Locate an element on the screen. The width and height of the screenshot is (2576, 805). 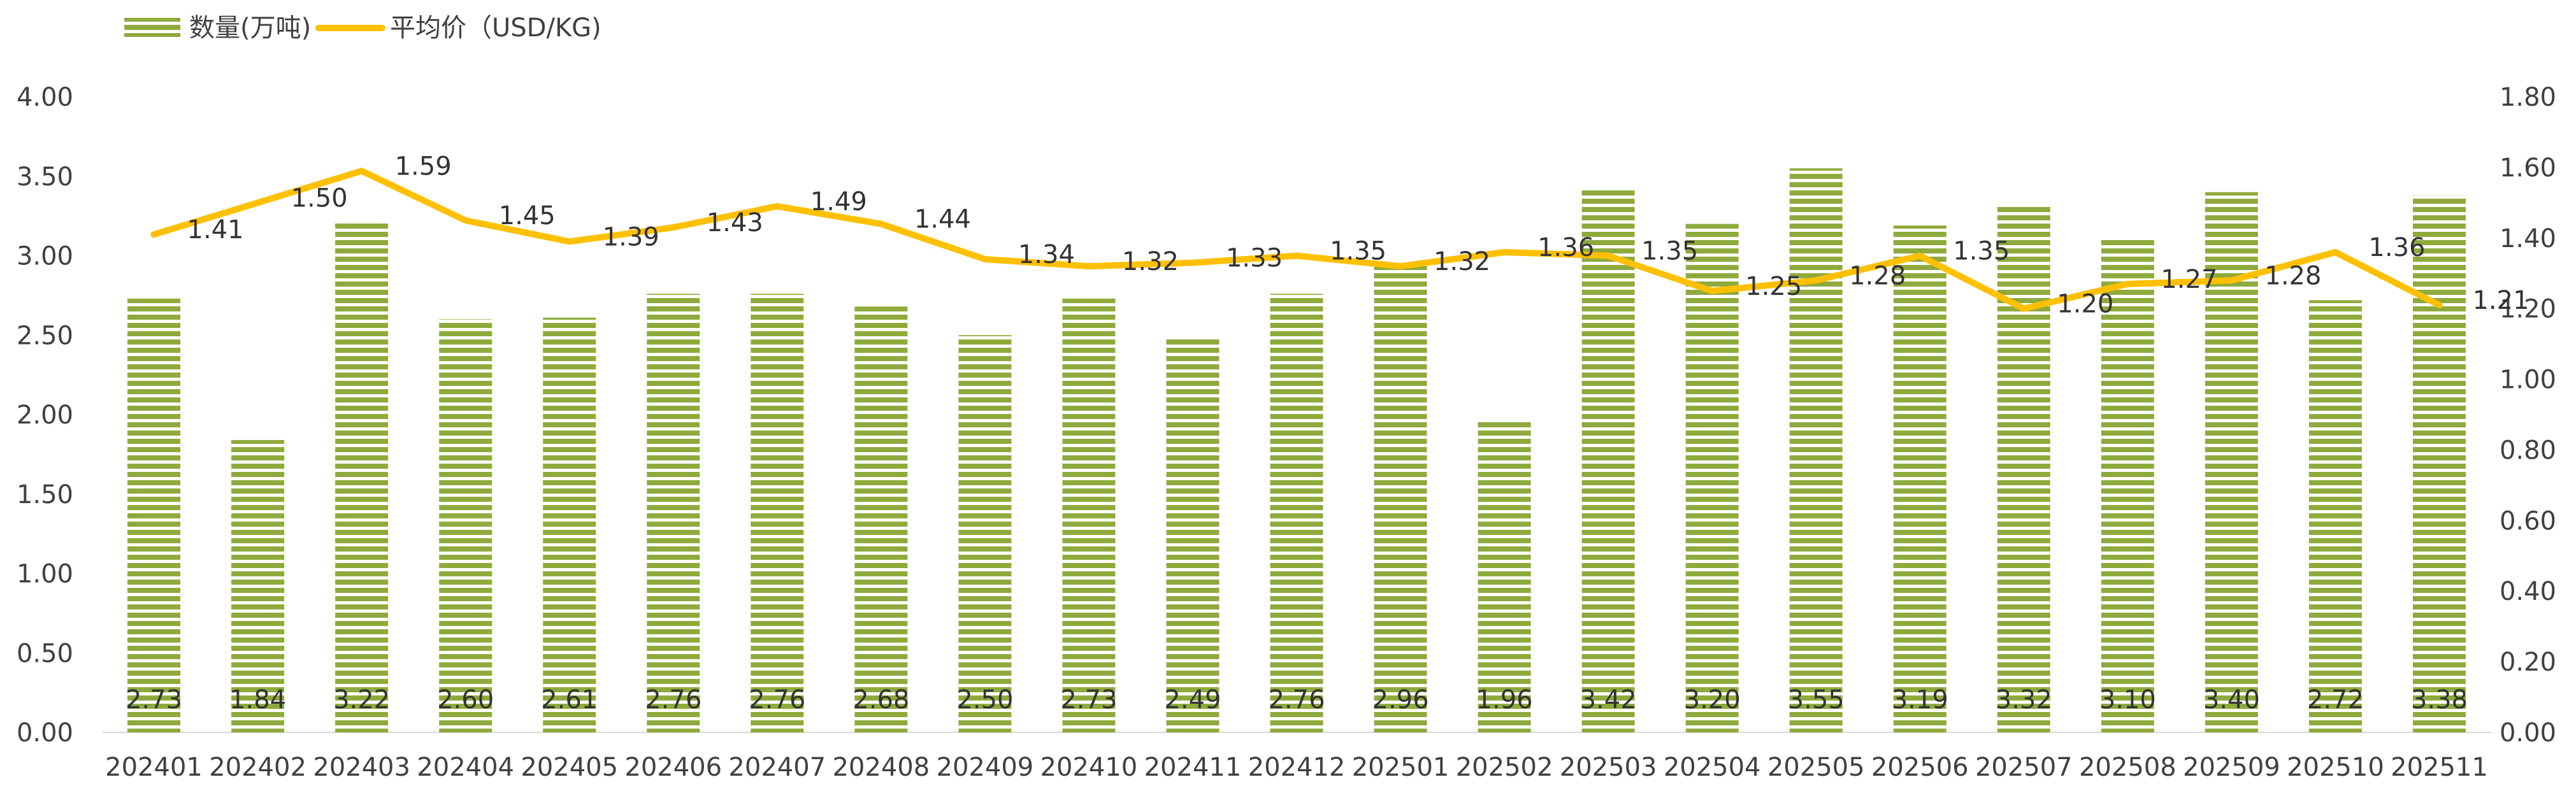
line-data-label: 1.50 is located at coordinates (319, 198).